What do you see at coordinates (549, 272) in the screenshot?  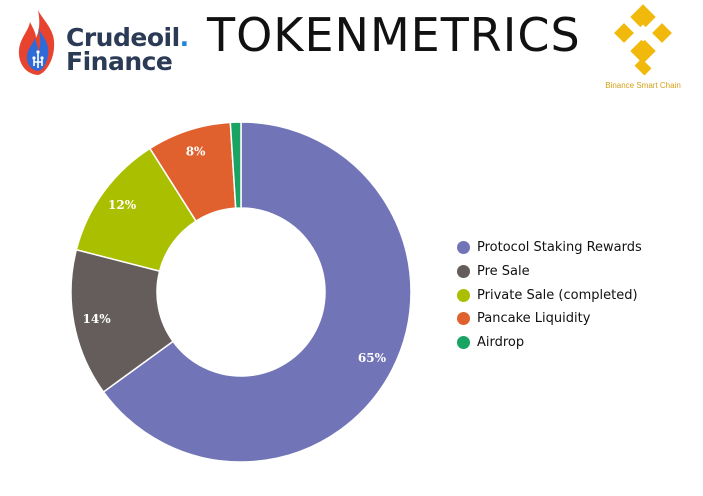 I see `legend-item: Pre Sale` at bounding box center [549, 272].